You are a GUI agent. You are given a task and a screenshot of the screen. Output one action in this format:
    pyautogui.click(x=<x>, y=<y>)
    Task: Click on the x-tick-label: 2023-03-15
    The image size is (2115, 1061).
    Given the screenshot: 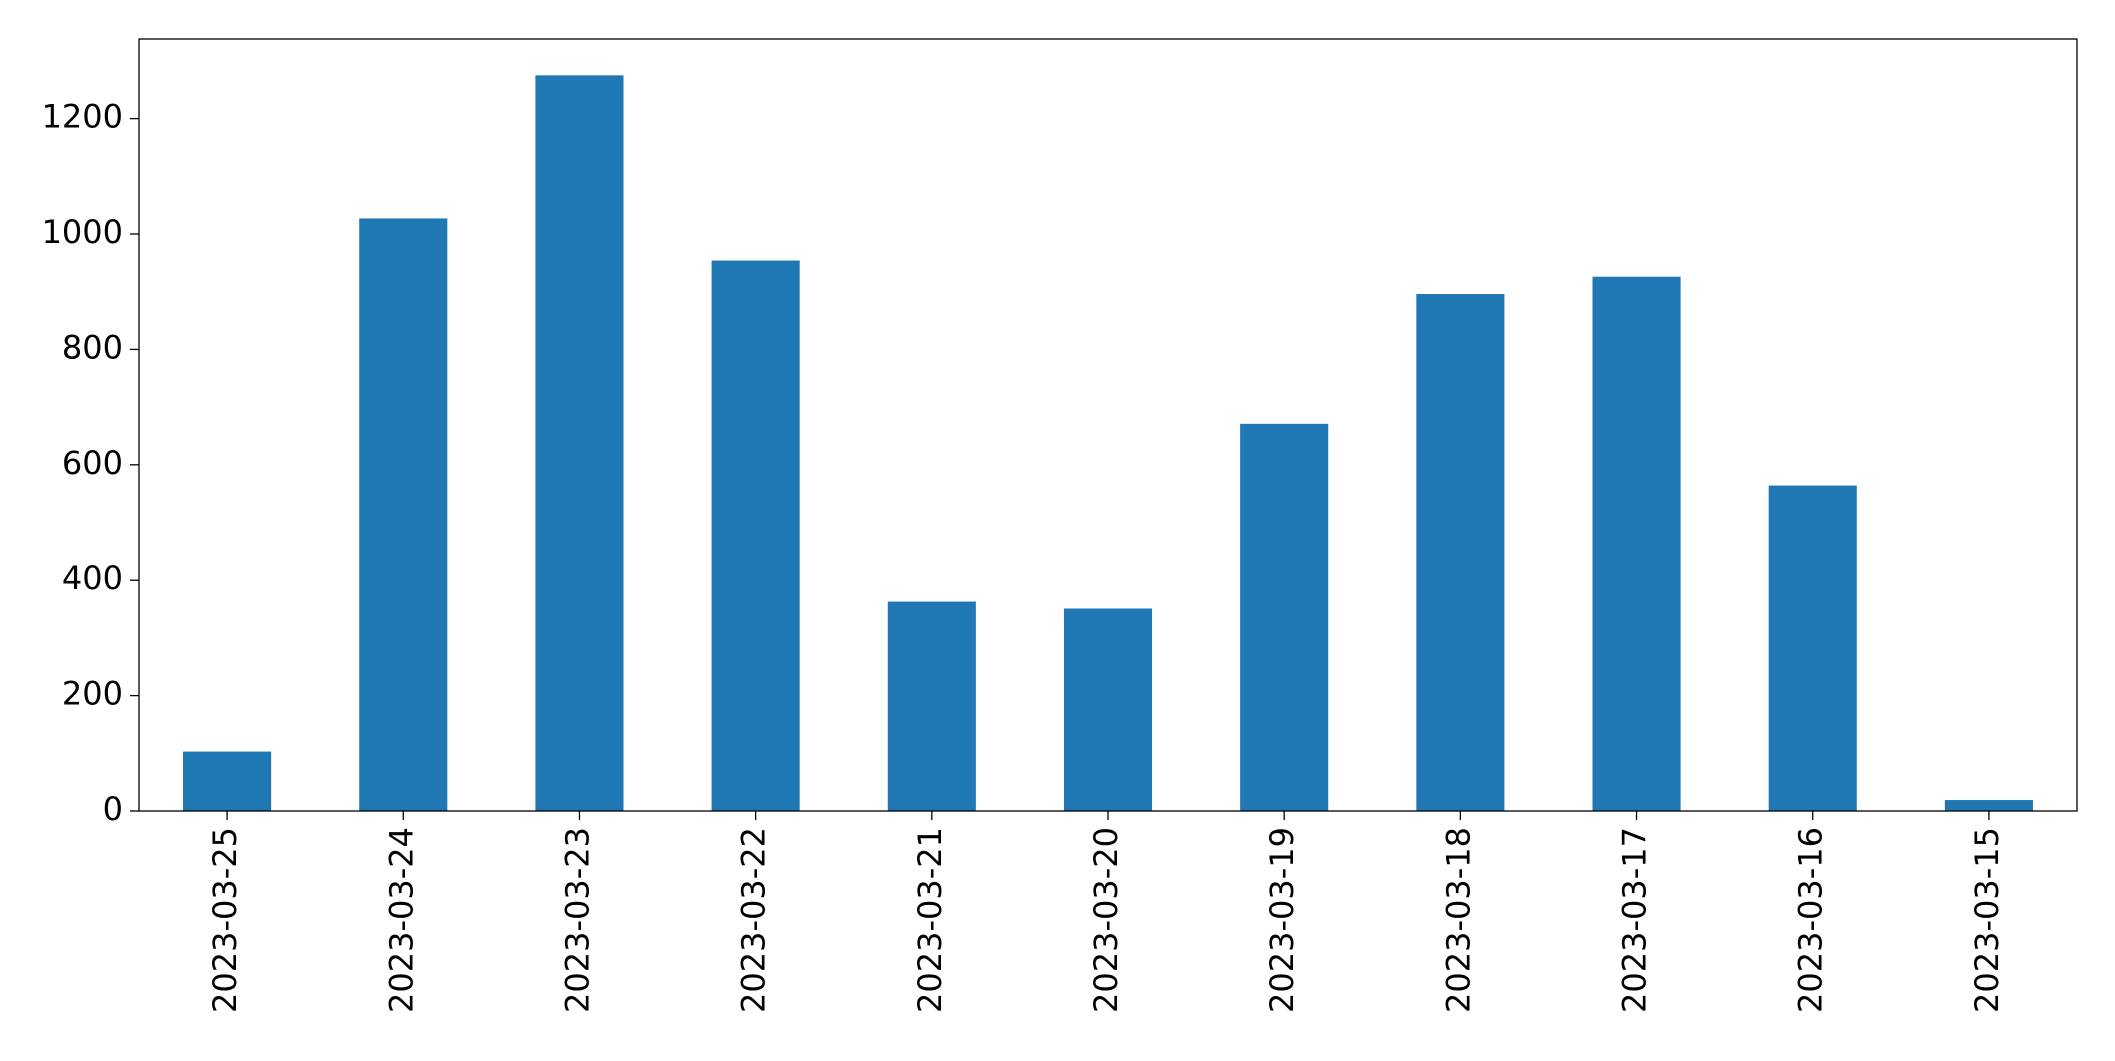 What is the action you would take?
    pyautogui.click(x=1987, y=920)
    